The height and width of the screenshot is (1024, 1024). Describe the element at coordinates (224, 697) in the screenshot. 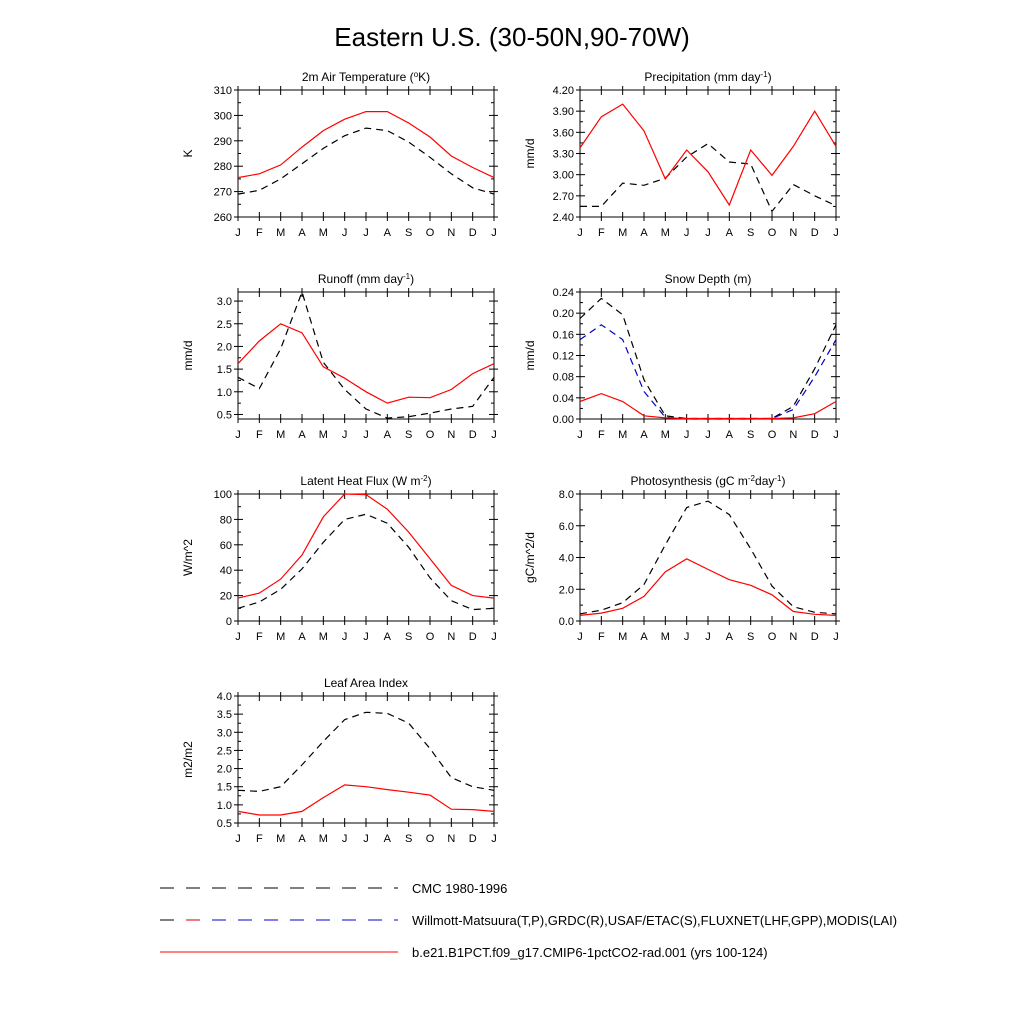

I see `y-tick-label: 4.0` at that location.